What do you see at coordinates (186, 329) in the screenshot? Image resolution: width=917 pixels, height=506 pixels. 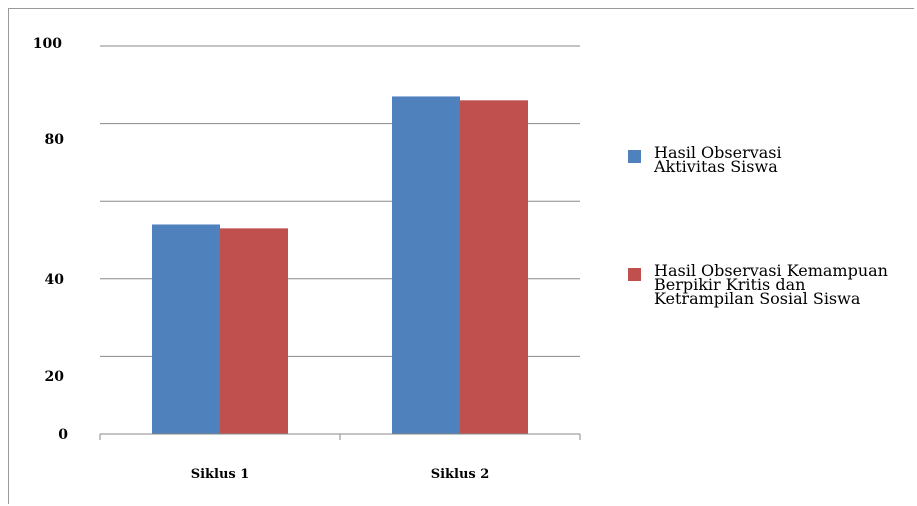 I see `bar-series1-cat1` at bounding box center [186, 329].